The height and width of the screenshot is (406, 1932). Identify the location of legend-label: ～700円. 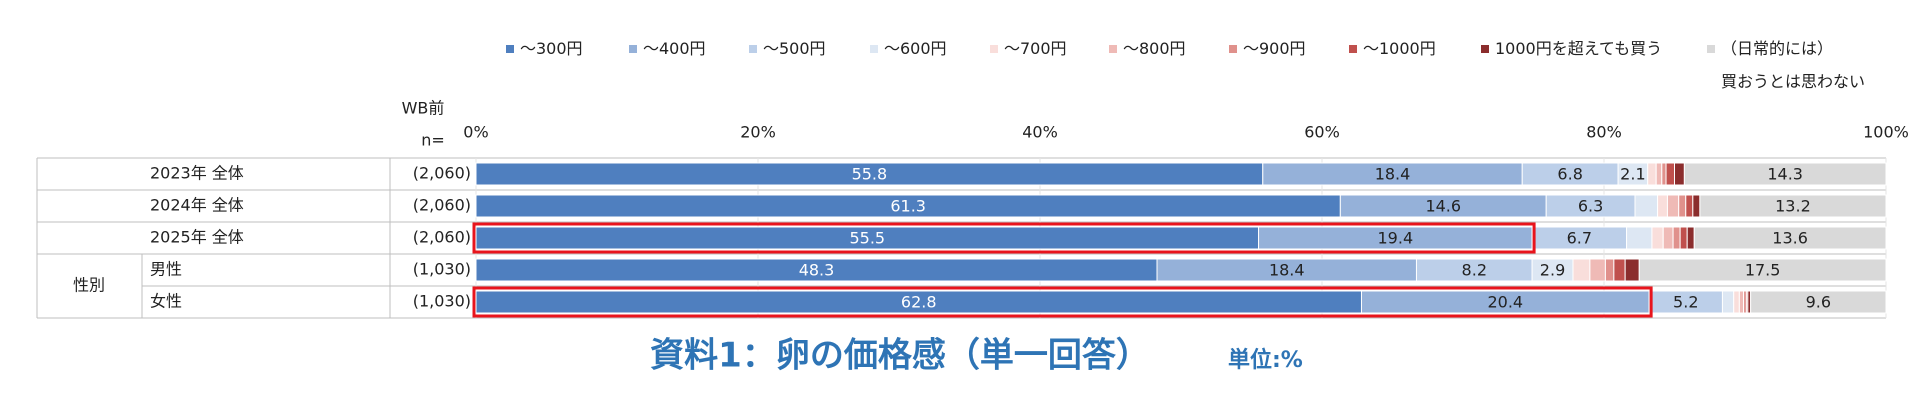
(1035, 48).